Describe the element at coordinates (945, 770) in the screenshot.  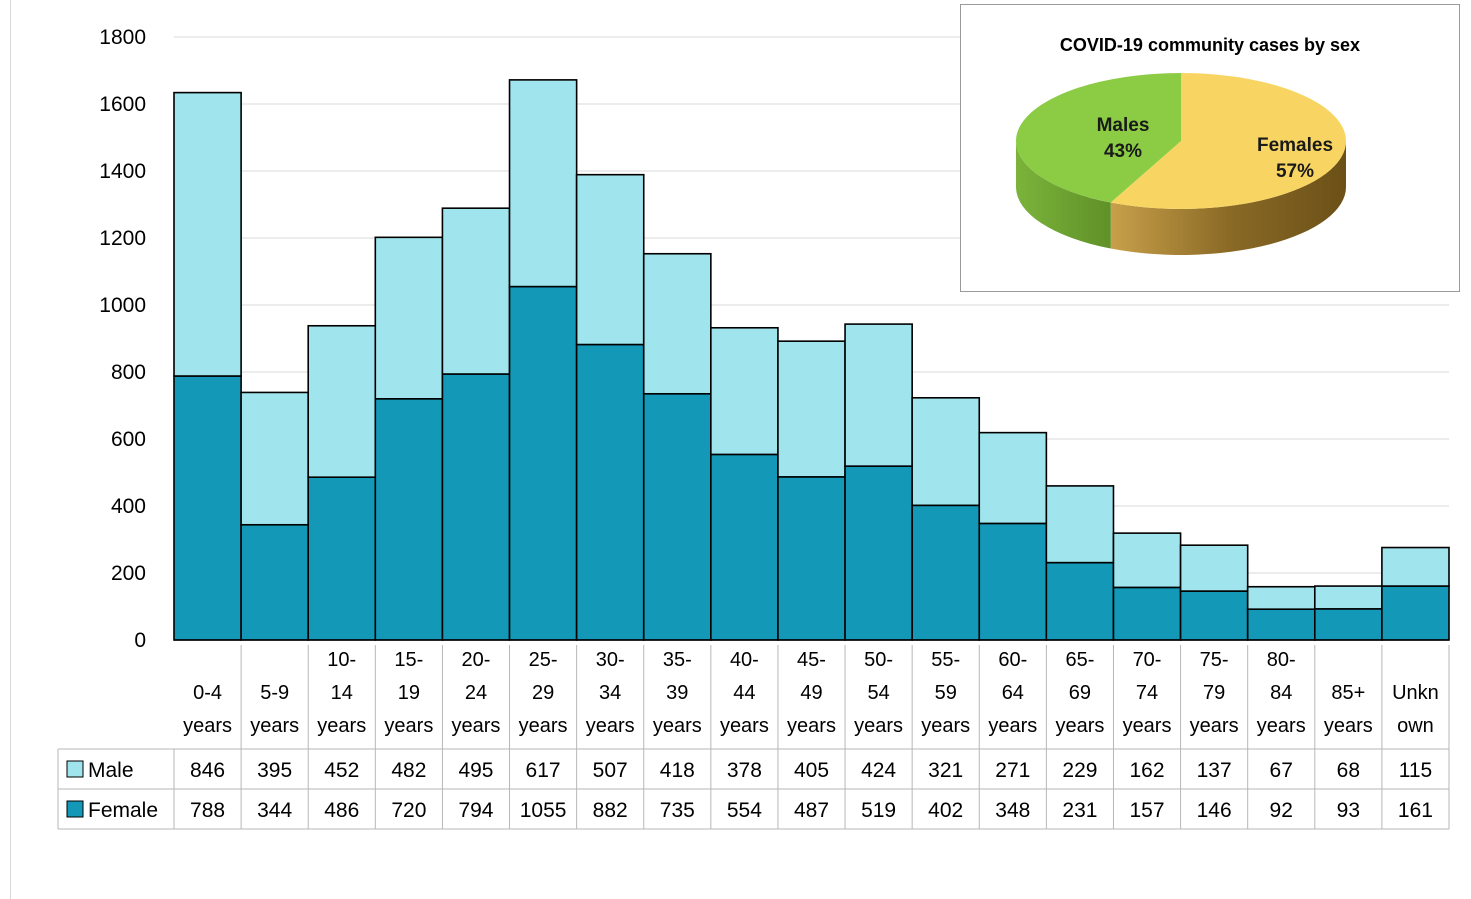
I see `table-cell-male: 321` at that location.